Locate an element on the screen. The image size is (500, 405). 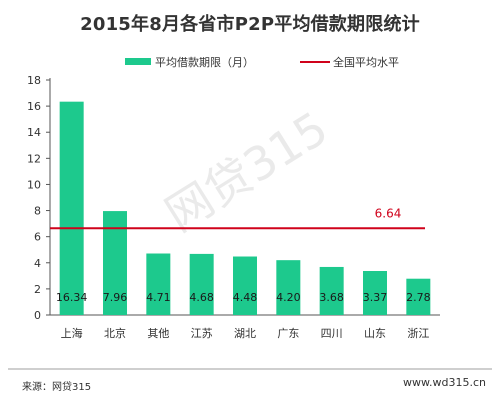
x-tick-label: 北京 is located at coordinates (115, 333).